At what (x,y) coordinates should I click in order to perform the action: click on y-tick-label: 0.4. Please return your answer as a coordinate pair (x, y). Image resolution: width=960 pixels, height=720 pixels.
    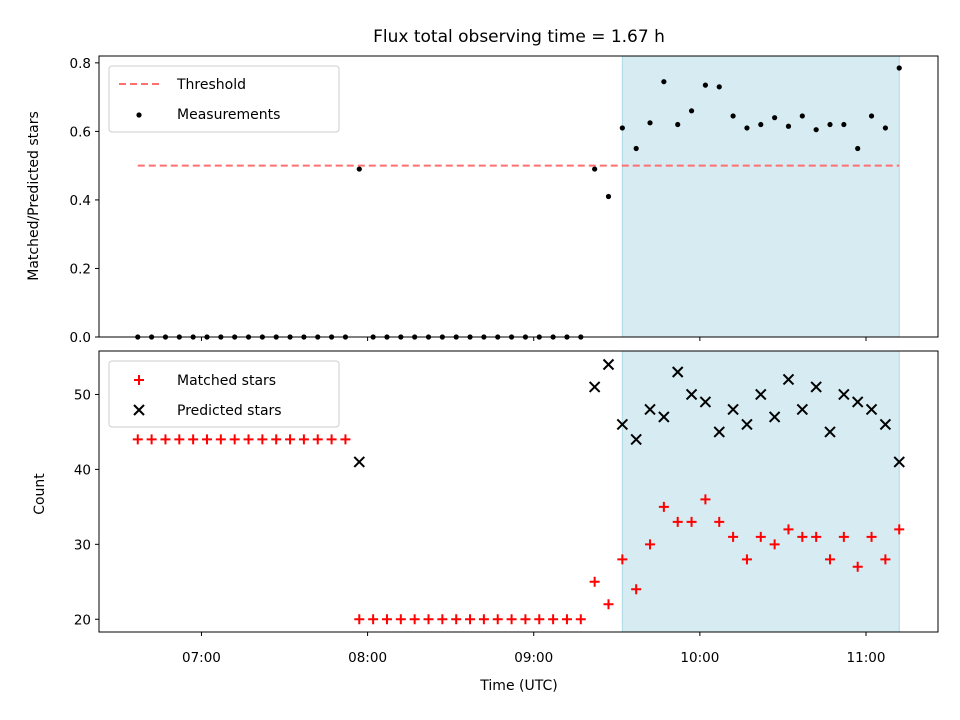
    Looking at the image, I should click on (80, 201).